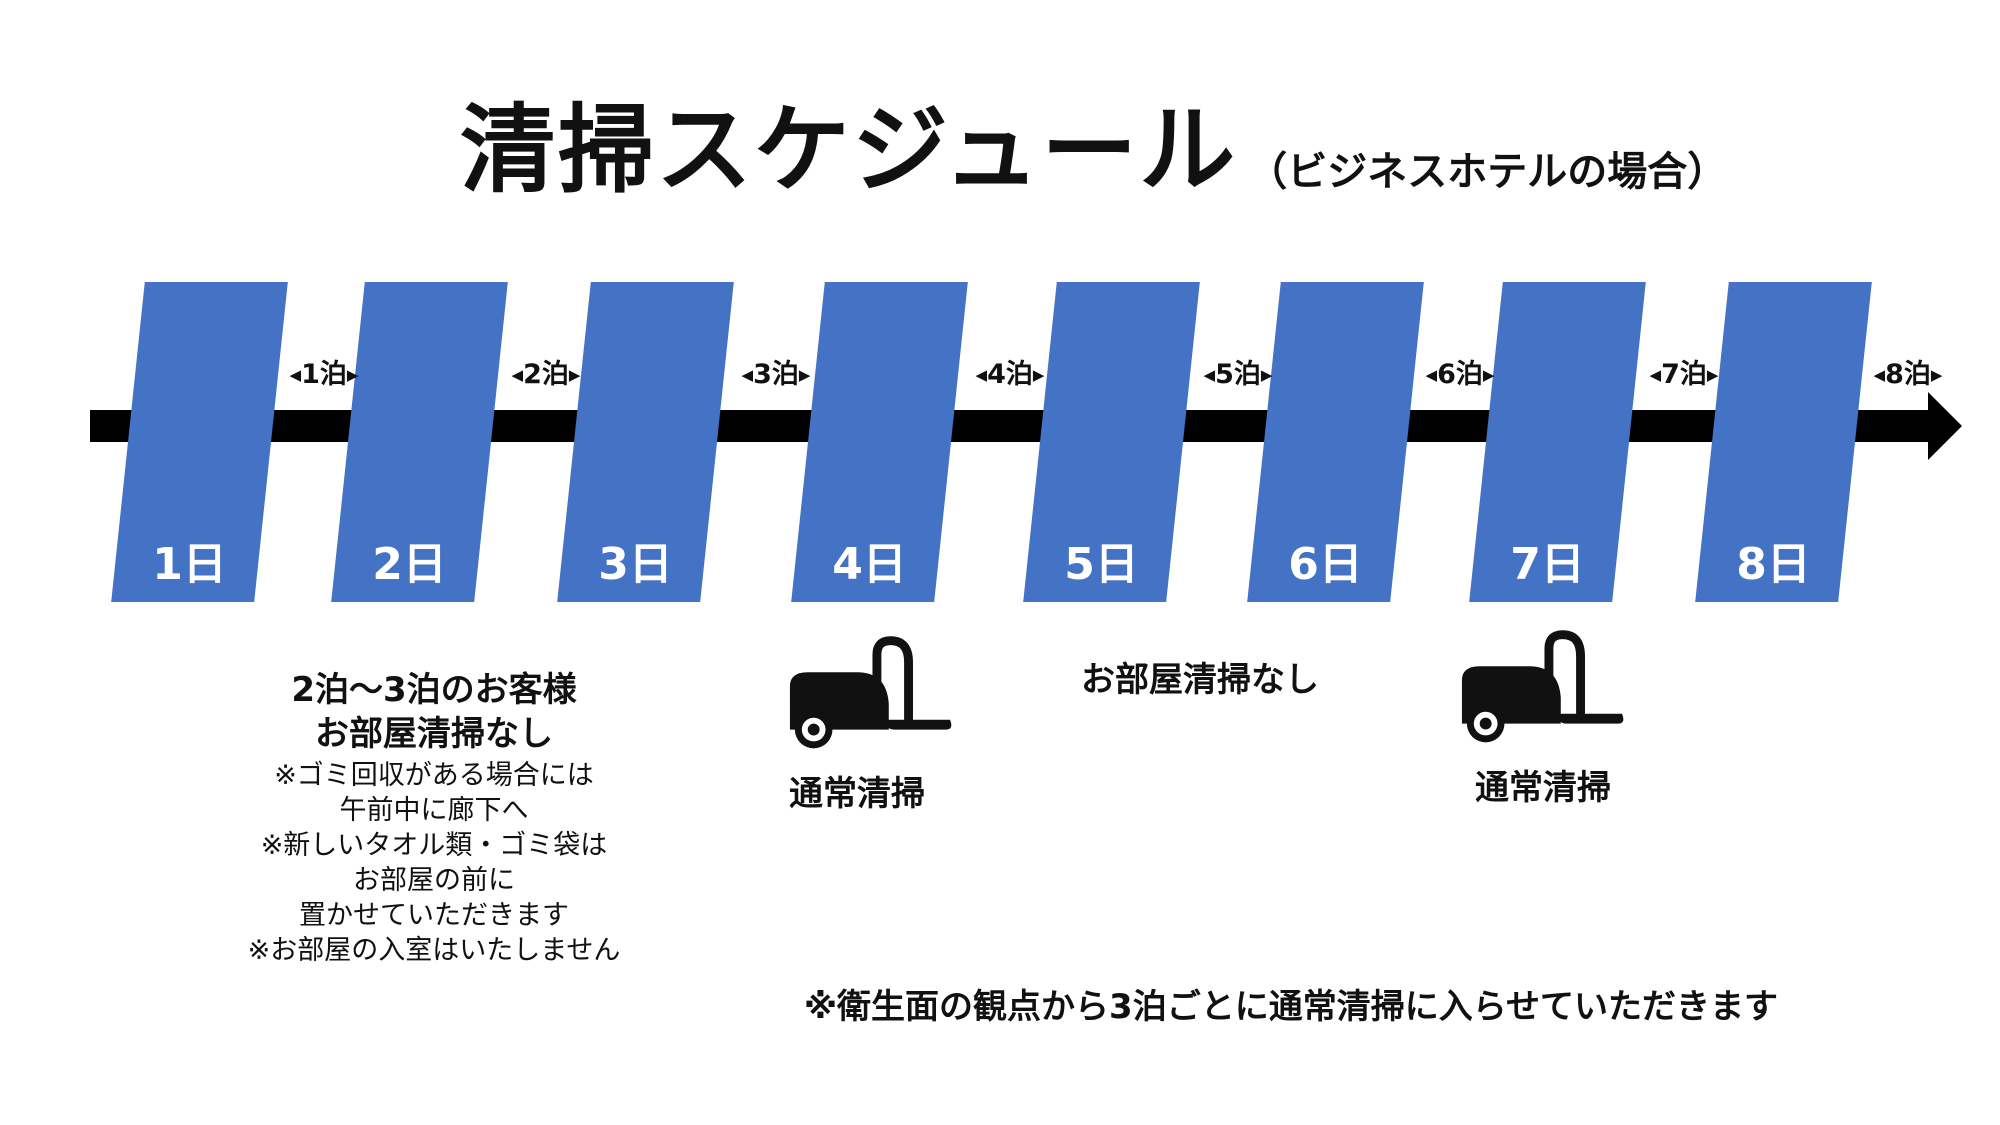 This screenshot has height=1125, width=2000. I want to click on note-detail-line: ※新しいタオル類・ゴミ袋は, so click(434, 845).